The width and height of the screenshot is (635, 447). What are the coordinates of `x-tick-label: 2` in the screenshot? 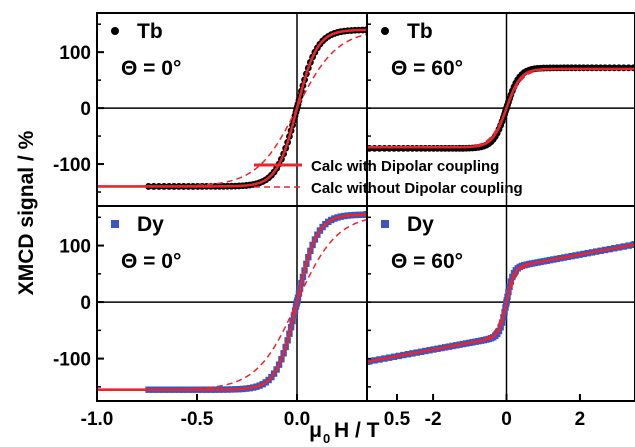 It's located at (580, 419).